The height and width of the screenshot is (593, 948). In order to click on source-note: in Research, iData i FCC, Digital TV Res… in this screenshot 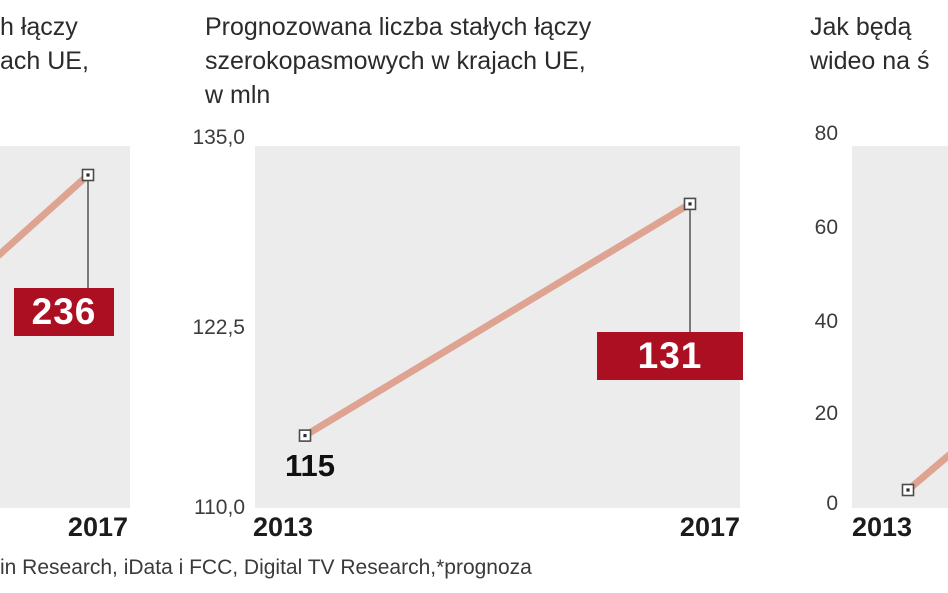, I will do `click(266, 567)`.